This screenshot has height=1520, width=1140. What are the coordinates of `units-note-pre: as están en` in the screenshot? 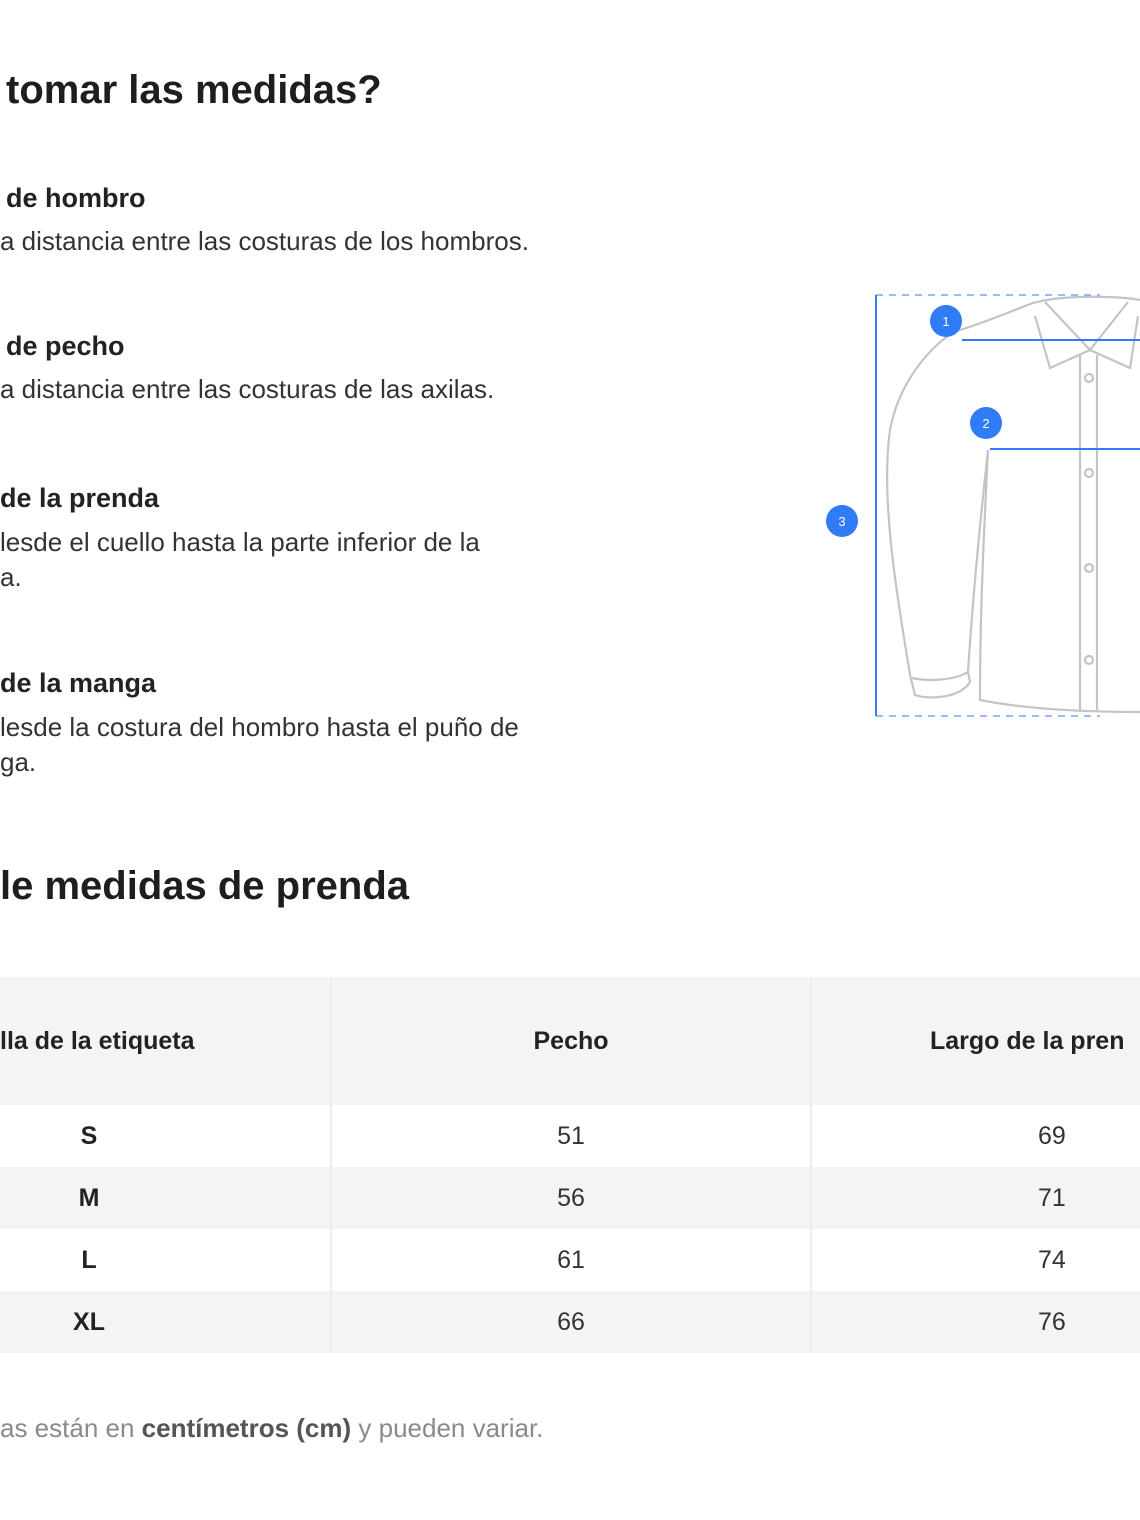 It's located at (71, 1428).